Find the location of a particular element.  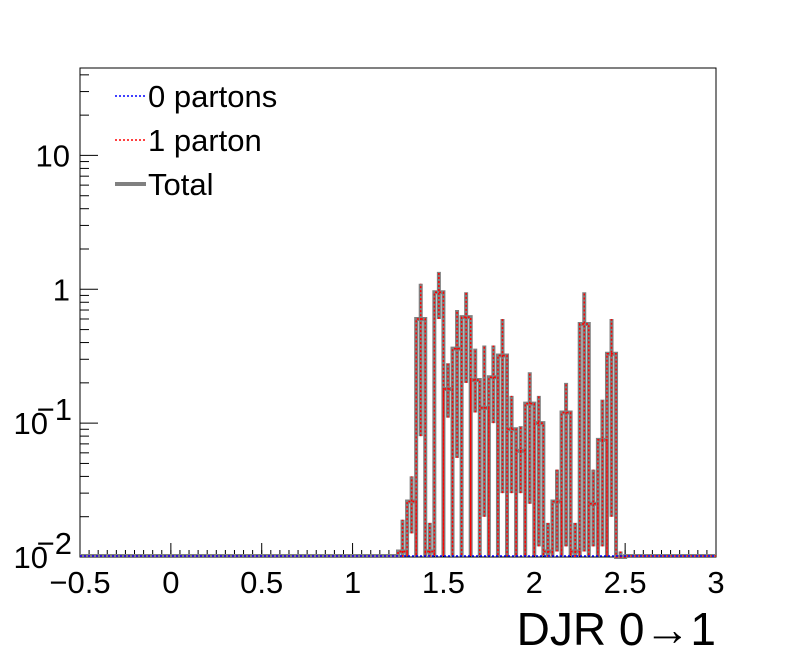

y-tick-label: 1 is located at coordinates (61, 289).